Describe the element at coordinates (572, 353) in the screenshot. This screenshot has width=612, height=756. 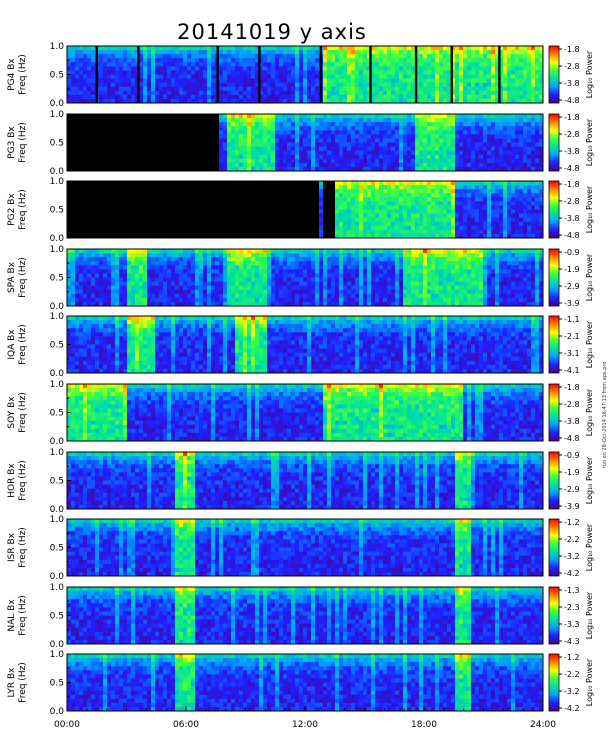
I see `colorbar-tick-label: -3.1` at that location.